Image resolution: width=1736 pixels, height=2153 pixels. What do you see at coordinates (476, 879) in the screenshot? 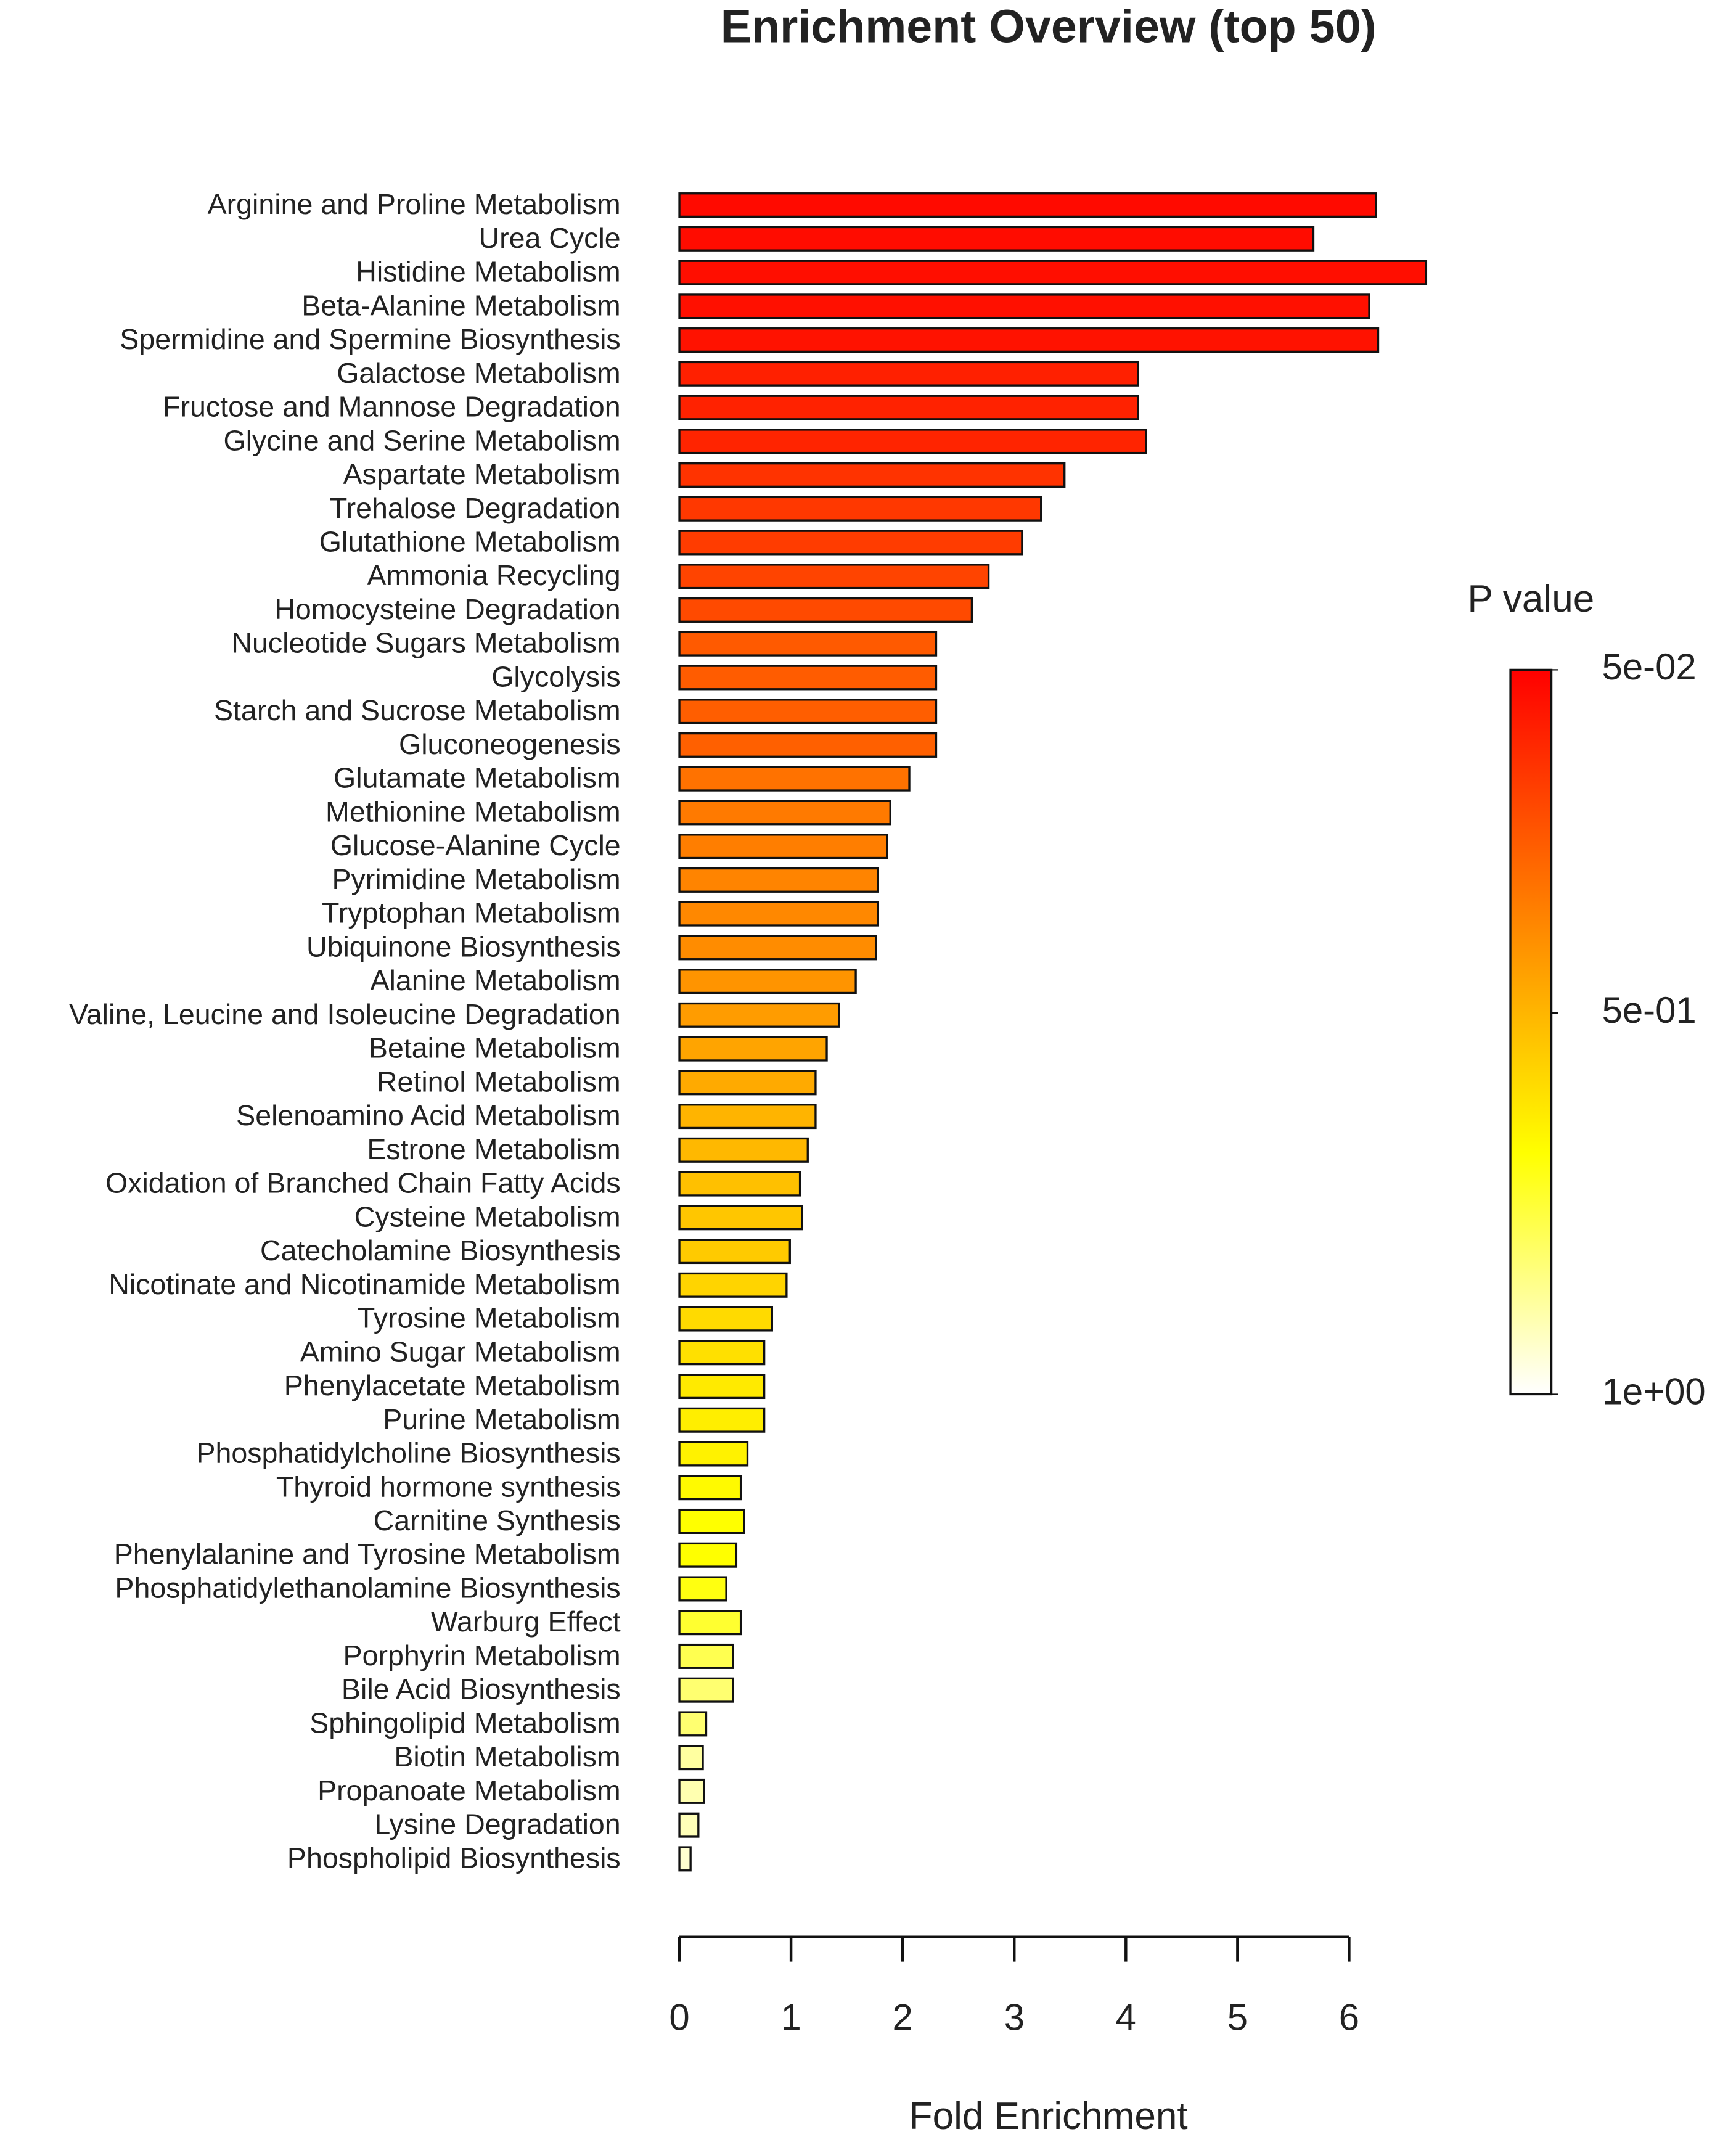
I see `category-label: Pyrimidine Metabolism` at bounding box center [476, 879].